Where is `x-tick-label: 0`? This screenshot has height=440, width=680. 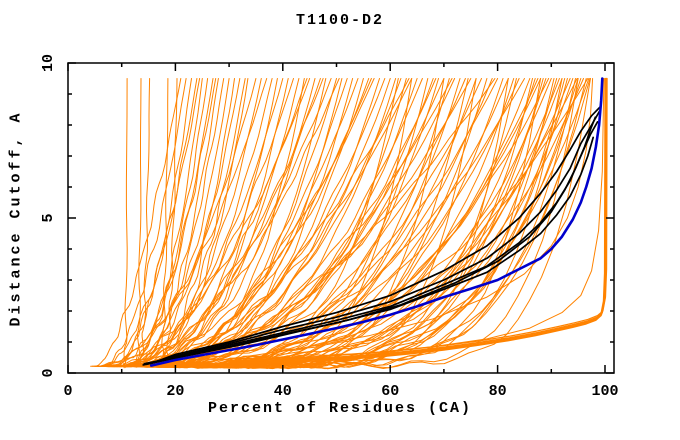 x-tick-label: 0 is located at coordinates (67, 391).